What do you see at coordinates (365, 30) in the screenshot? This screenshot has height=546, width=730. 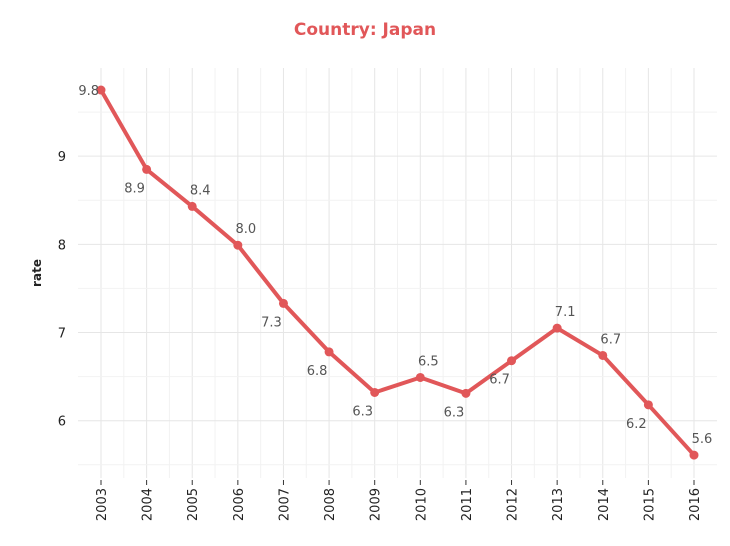 I see `chart-title: Country: Japan` at bounding box center [365, 30].